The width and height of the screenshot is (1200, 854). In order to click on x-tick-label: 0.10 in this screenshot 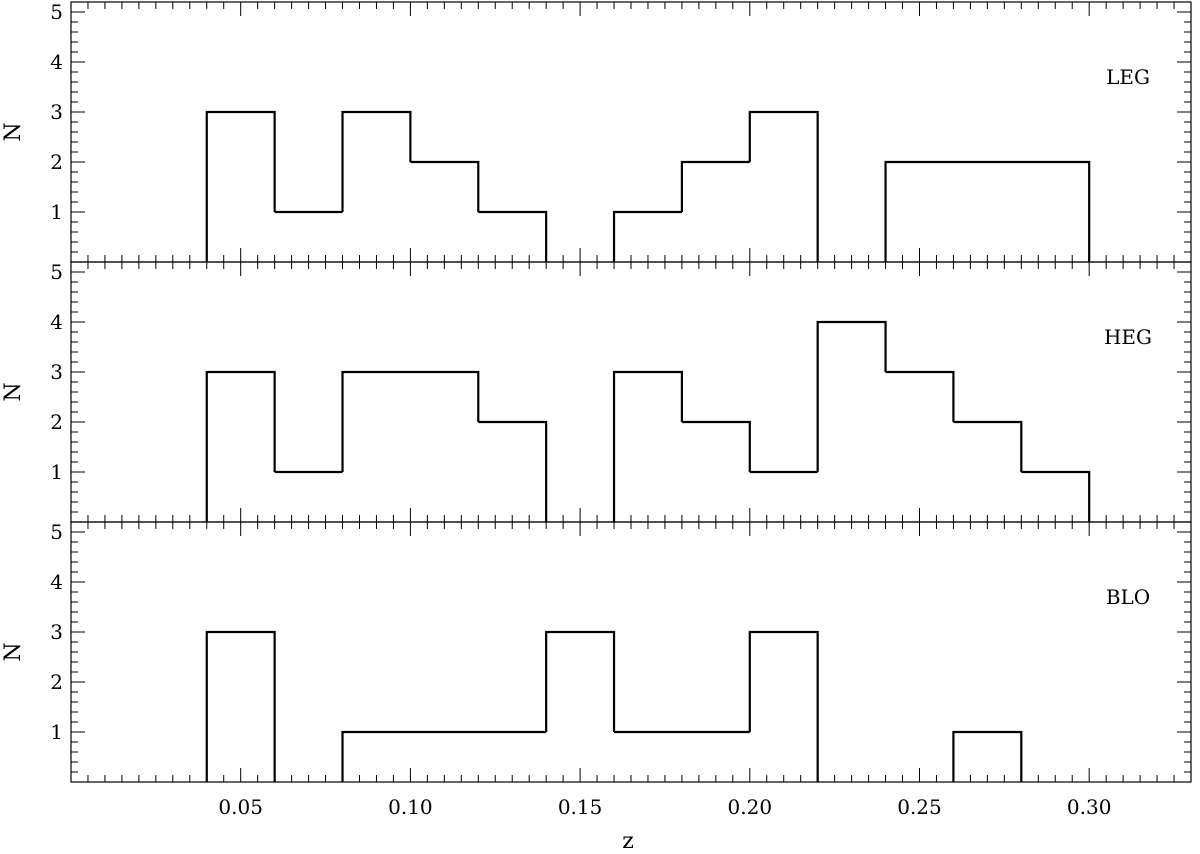, I will do `click(410, 807)`.